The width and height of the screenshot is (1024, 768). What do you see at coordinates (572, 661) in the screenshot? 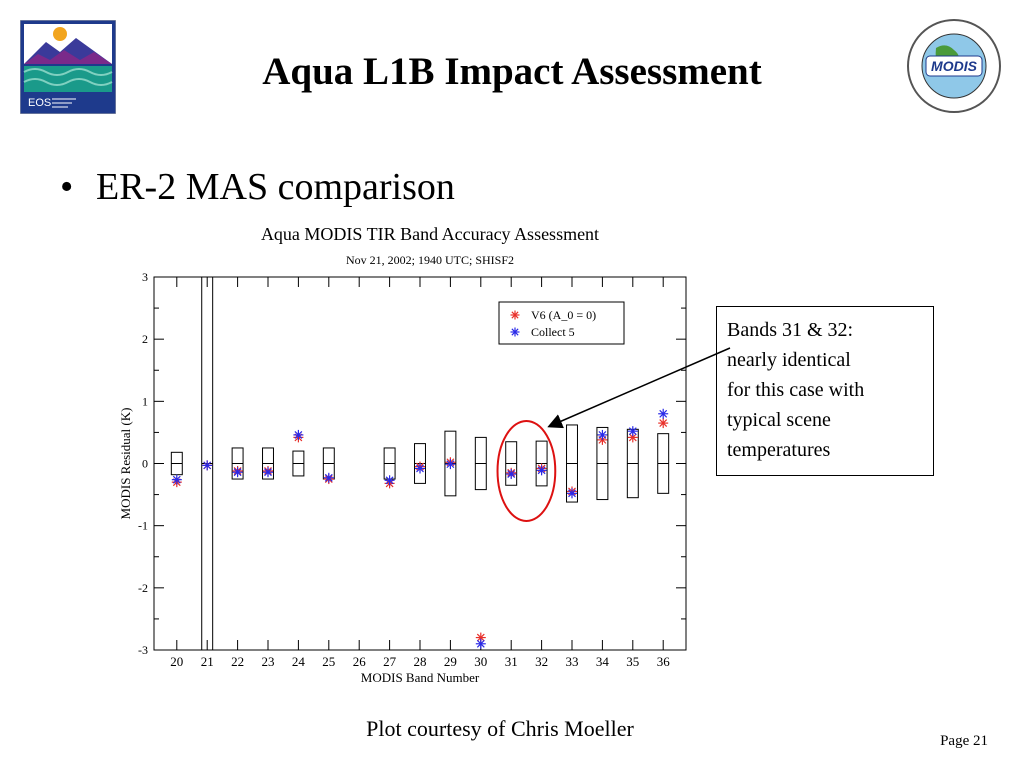
I see `x-tick-label: 33` at bounding box center [572, 661].